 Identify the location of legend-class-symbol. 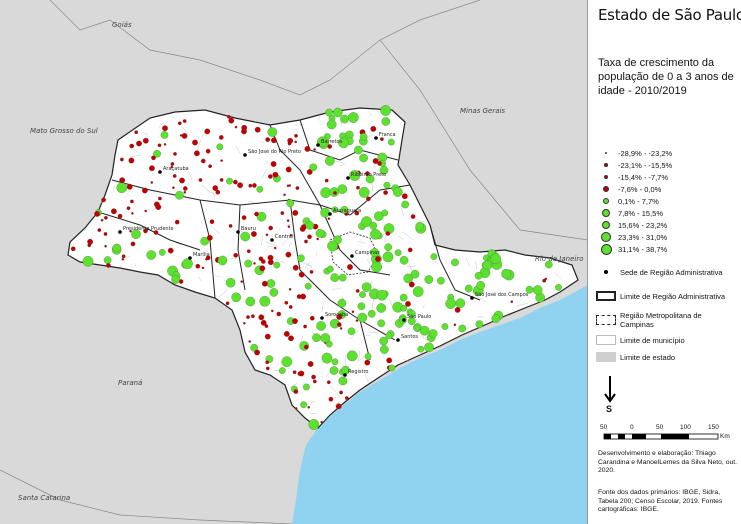
(606, 213).